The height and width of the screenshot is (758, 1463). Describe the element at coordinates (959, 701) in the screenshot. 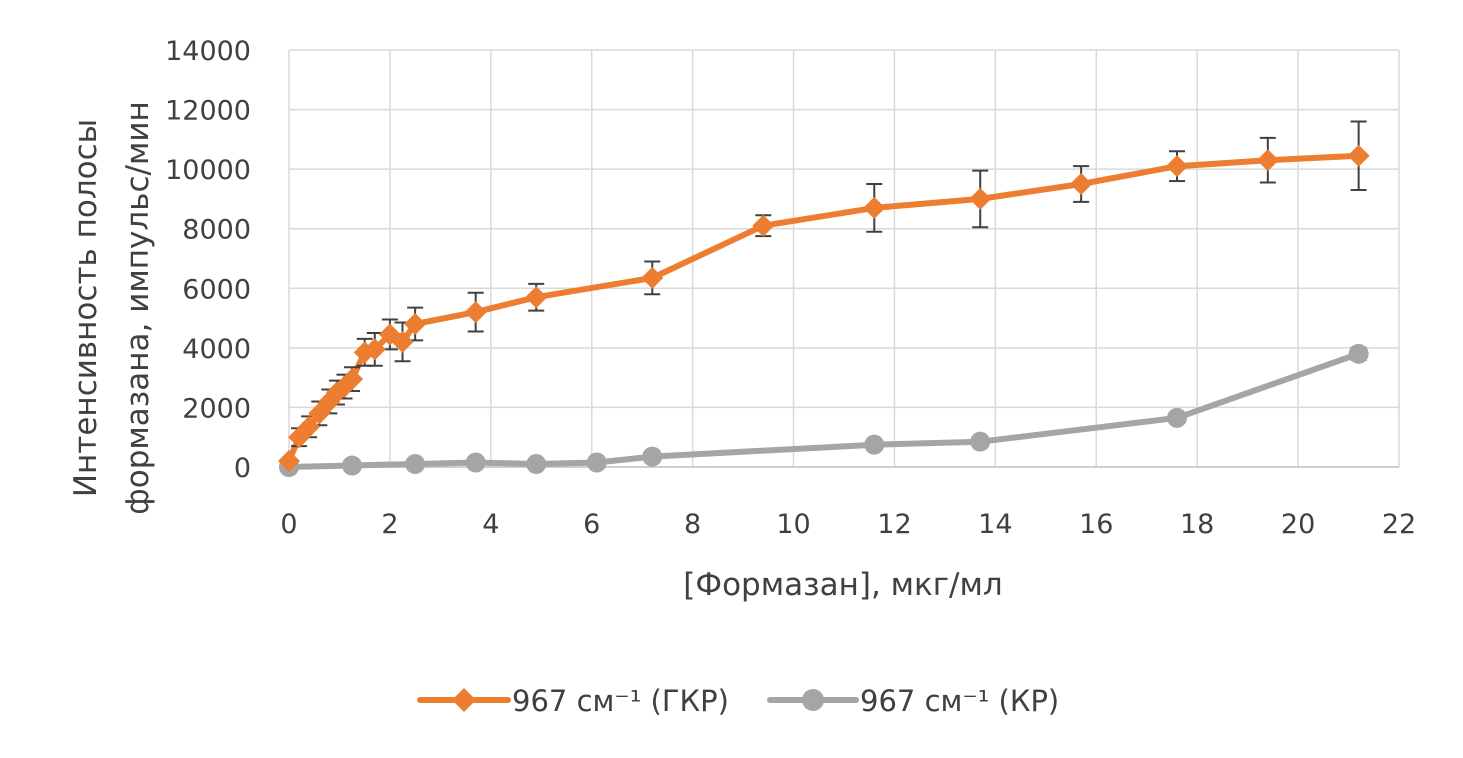

I see `legend-label-1: 967 см⁻¹ (КР)` at that location.